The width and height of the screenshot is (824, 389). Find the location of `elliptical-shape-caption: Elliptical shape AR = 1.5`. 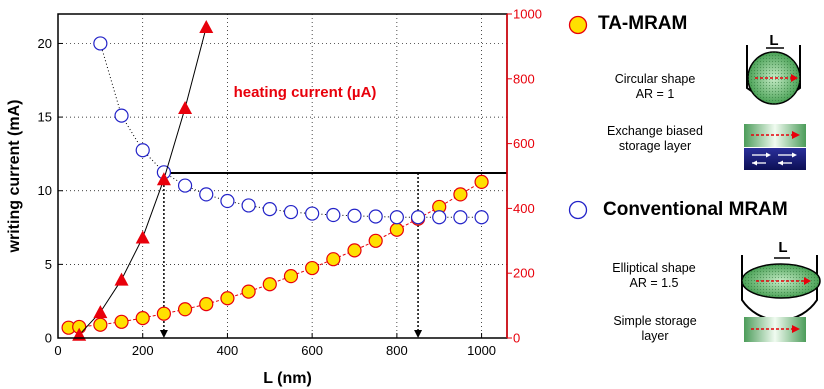

elliptical-shape-caption: Elliptical shape AR = 1.5 is located at coordinates (654, 276).